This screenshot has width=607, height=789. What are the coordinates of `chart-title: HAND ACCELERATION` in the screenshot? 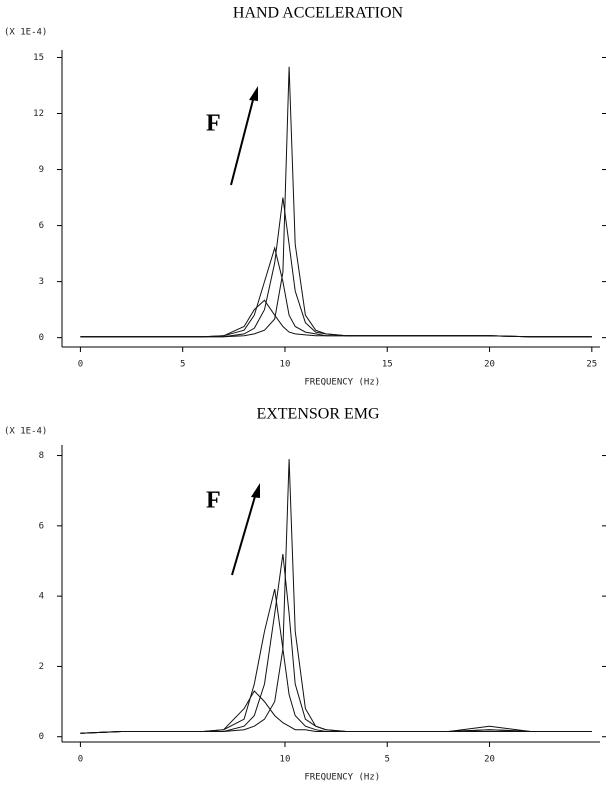 It's located at (318, 13).